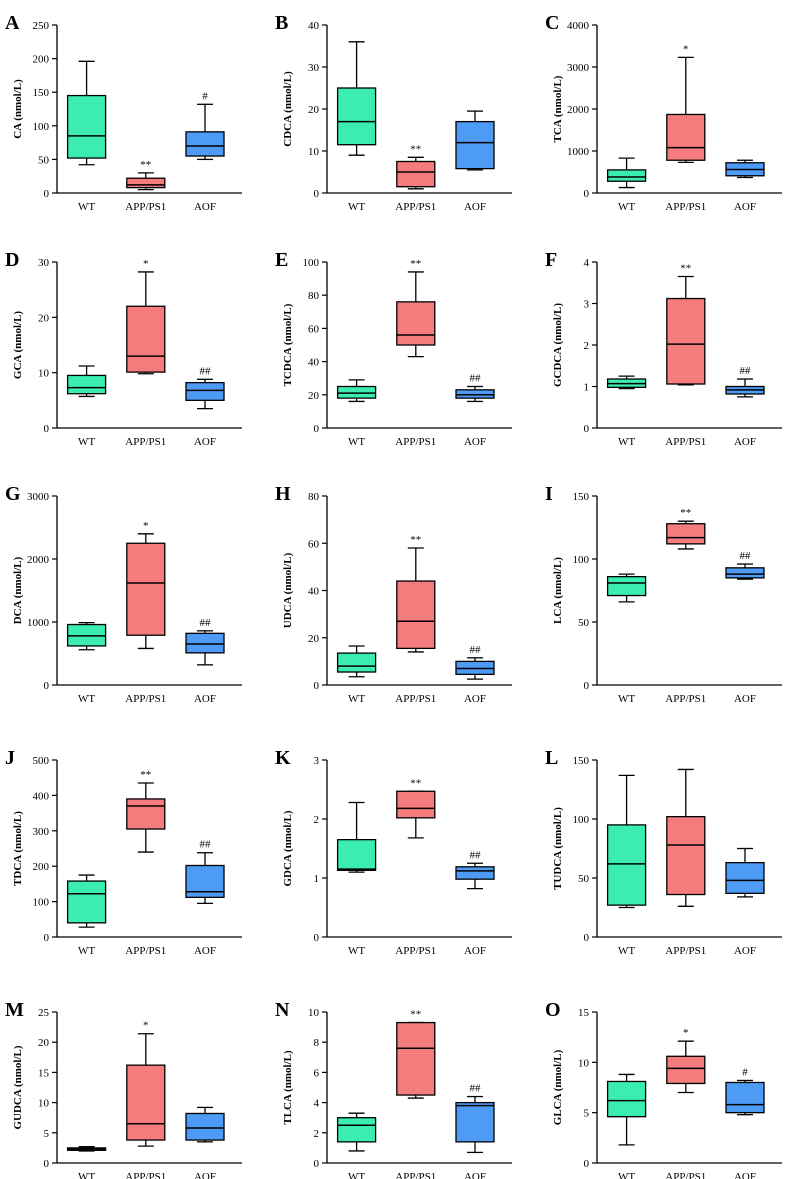 The image size is (809, 1179). Describe the element at coordinates (13, 494) in the screenshot. I see `panel-letter: G` at that location.